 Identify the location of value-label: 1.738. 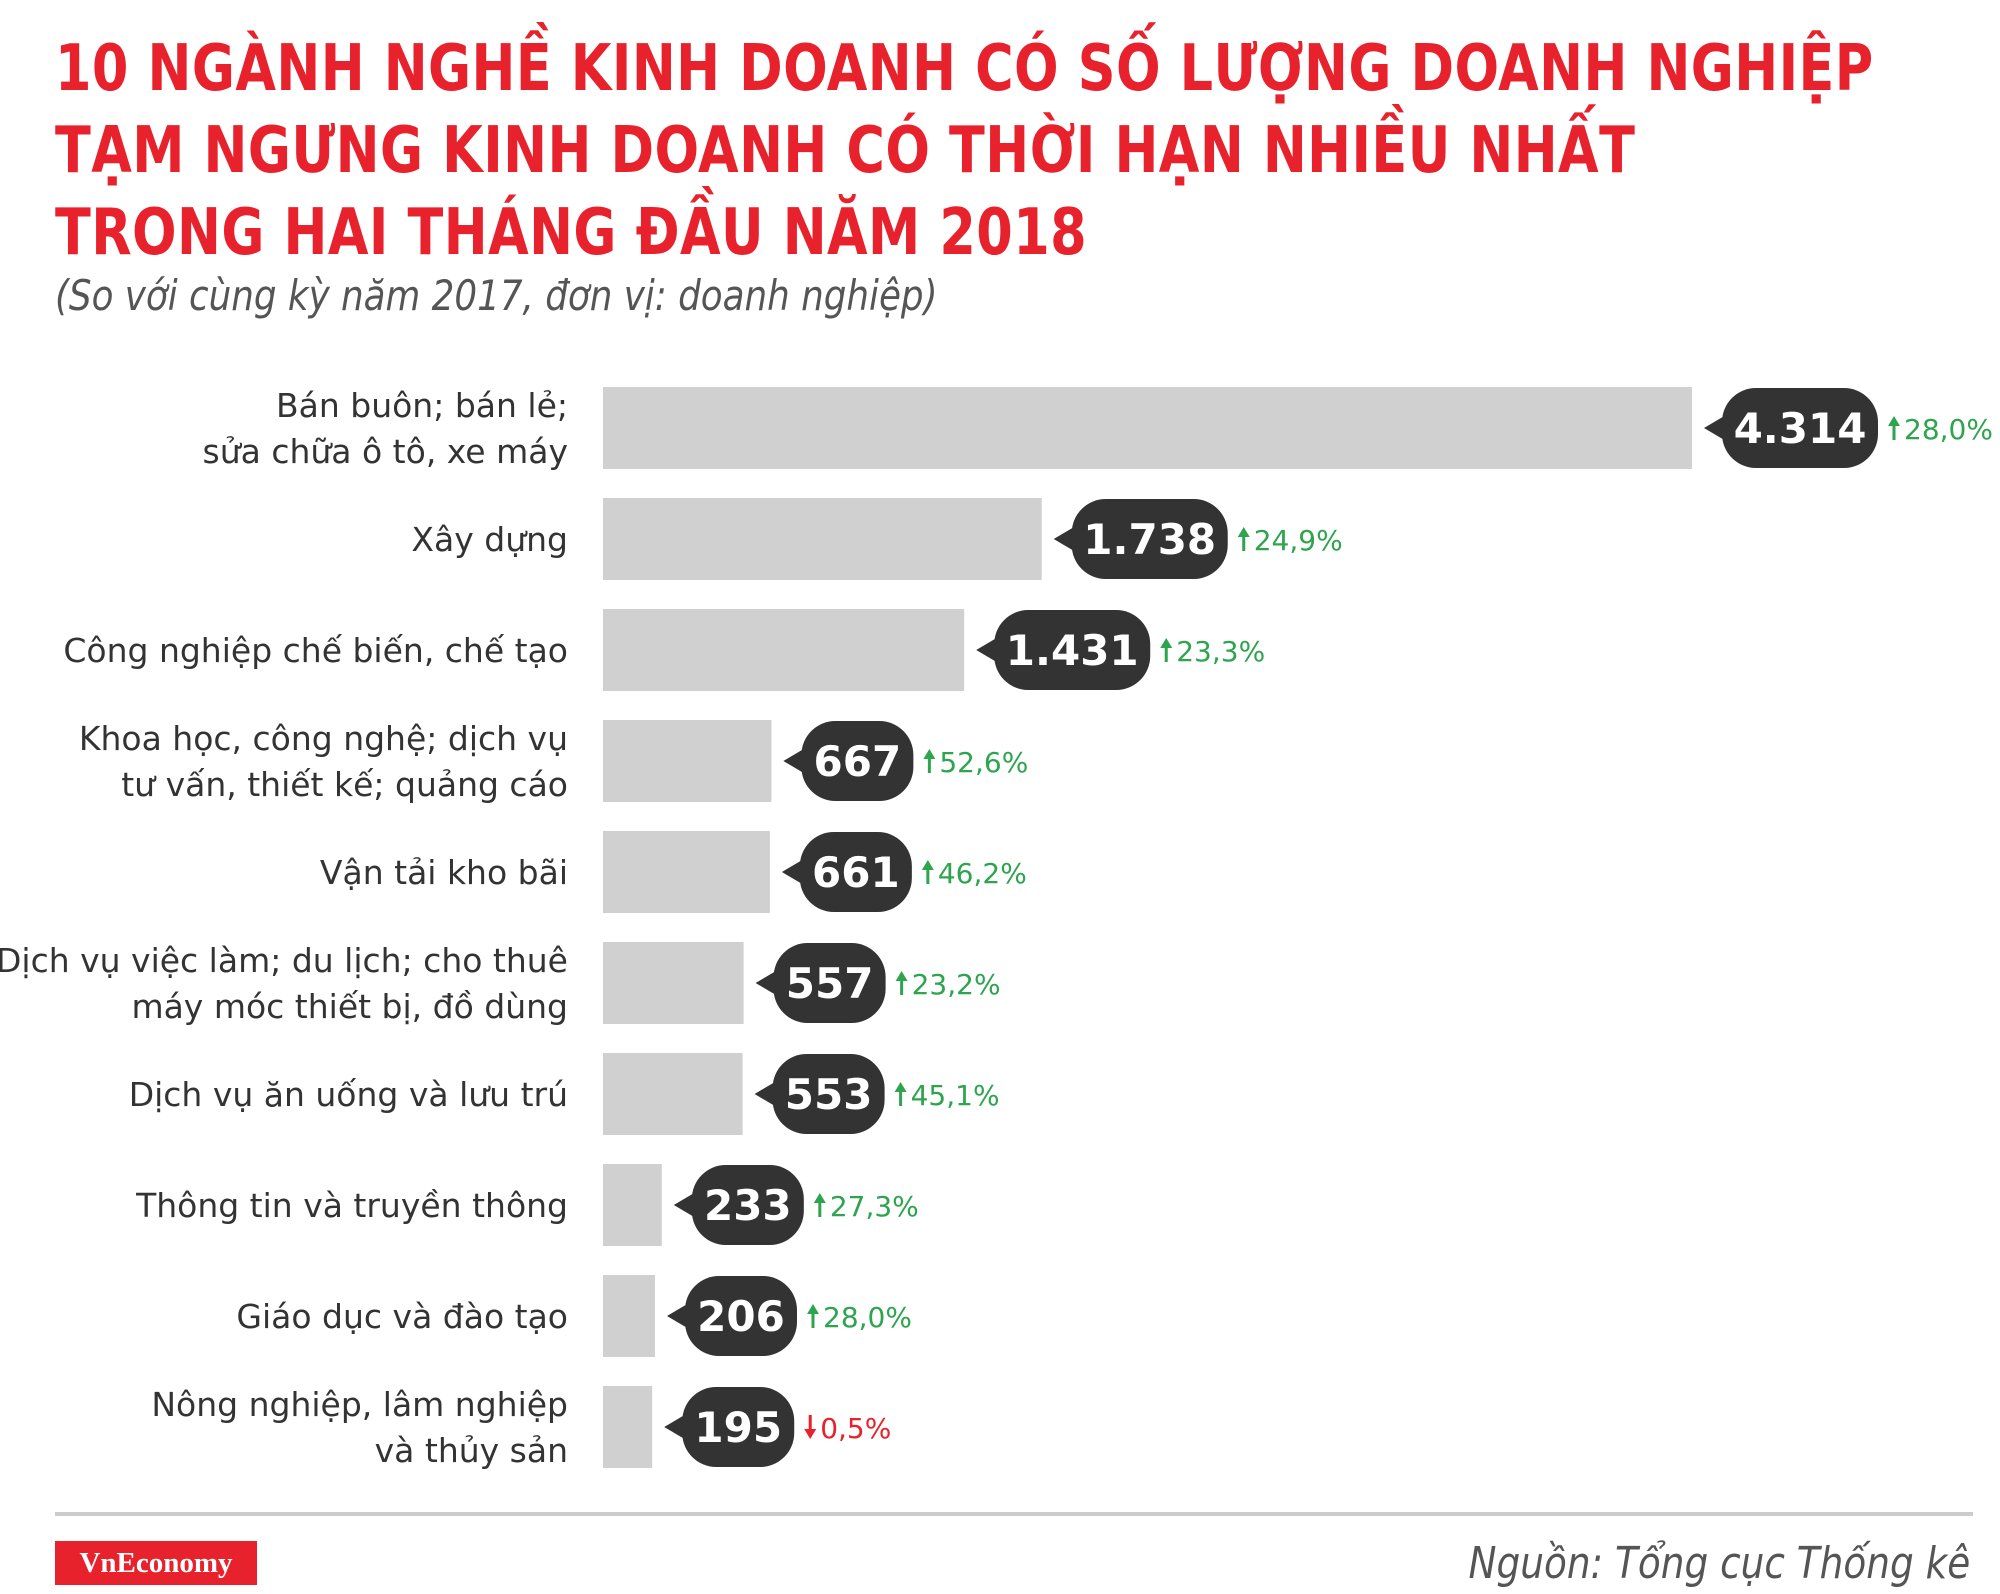
(1149, 539).